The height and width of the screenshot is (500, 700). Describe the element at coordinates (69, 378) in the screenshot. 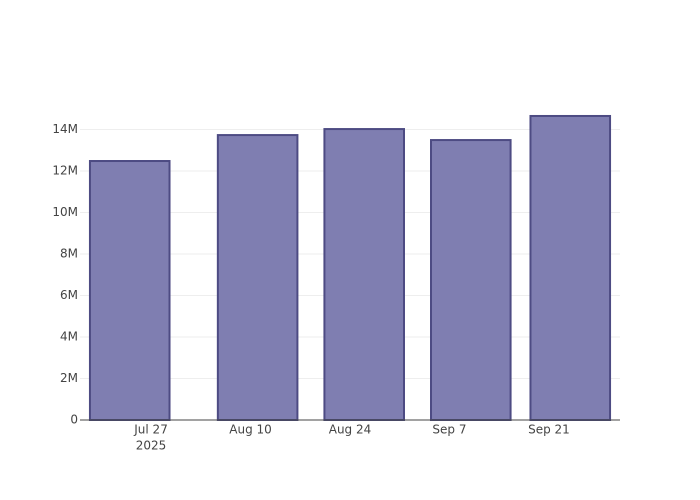

I see `y-tick-label: 2M` at that location.